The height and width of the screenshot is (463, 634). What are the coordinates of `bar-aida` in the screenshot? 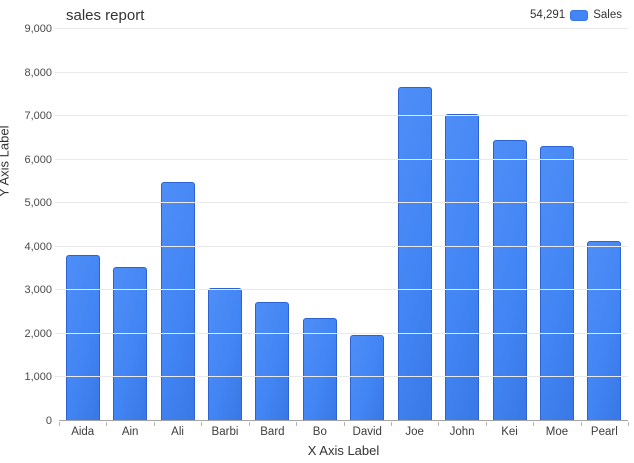 It's located at (82, 337).